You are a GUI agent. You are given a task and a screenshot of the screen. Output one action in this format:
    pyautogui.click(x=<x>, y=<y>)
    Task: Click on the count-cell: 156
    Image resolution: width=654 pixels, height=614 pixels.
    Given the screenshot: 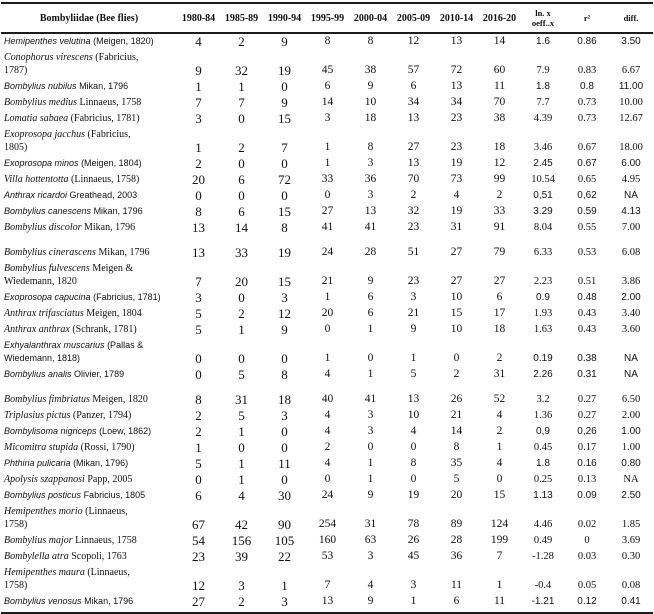 What is the action you would take?
    pyautogui.click(x=241, y=540)
    